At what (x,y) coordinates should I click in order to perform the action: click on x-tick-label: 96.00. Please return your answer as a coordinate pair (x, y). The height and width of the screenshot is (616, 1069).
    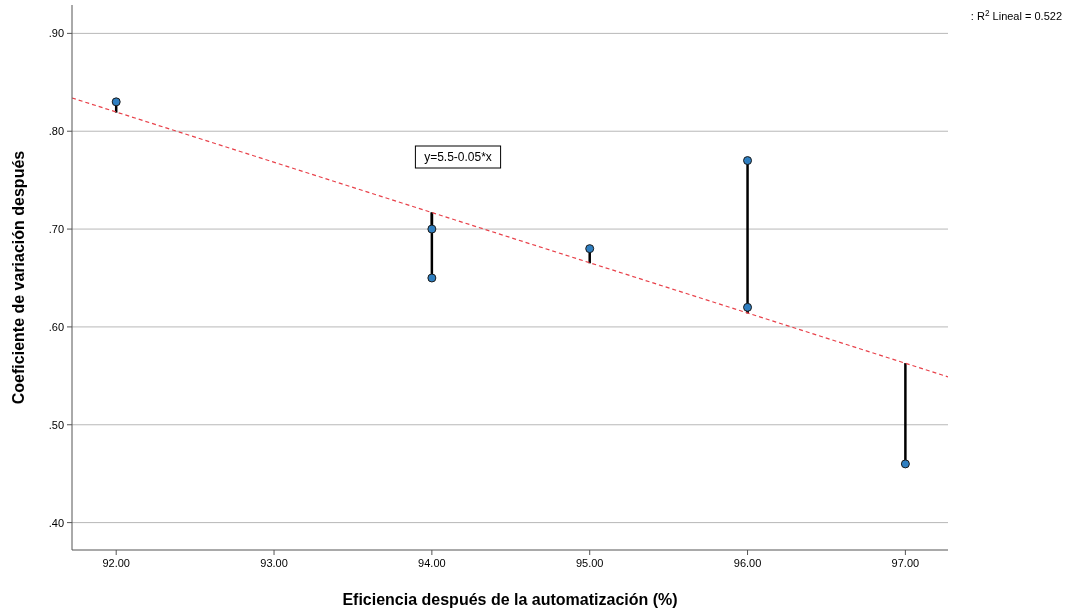
    Looking at the image, I should click on (747, 563).